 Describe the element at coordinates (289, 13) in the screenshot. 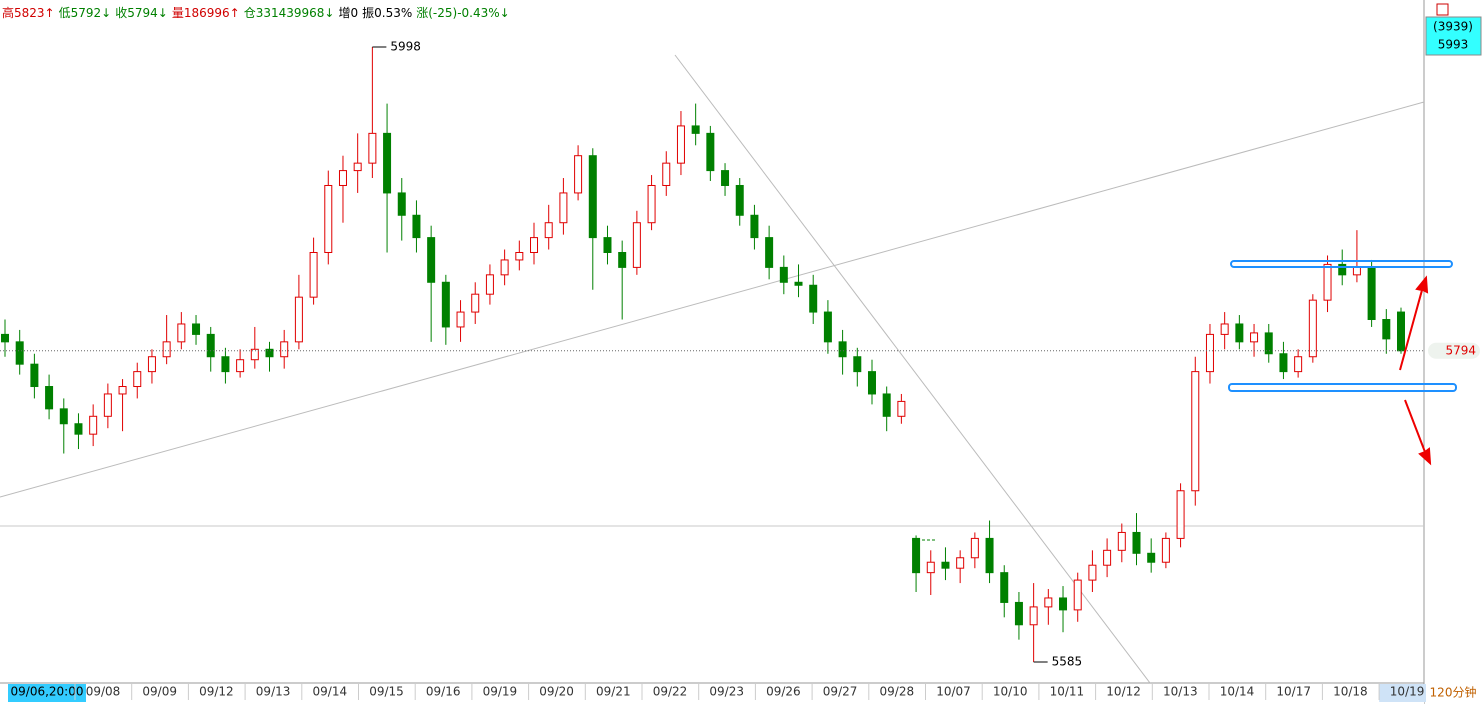

I see `header-item: 仓331439968↓` at that location.